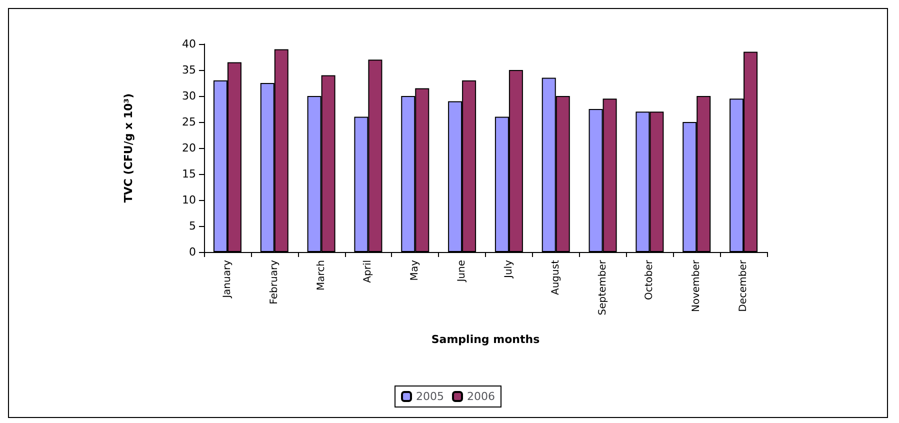 This screenshot has height=423, width=899. Describe the element at coordinates (415, 270) in the screenshot. I see `x-tick-label: May` at that location.